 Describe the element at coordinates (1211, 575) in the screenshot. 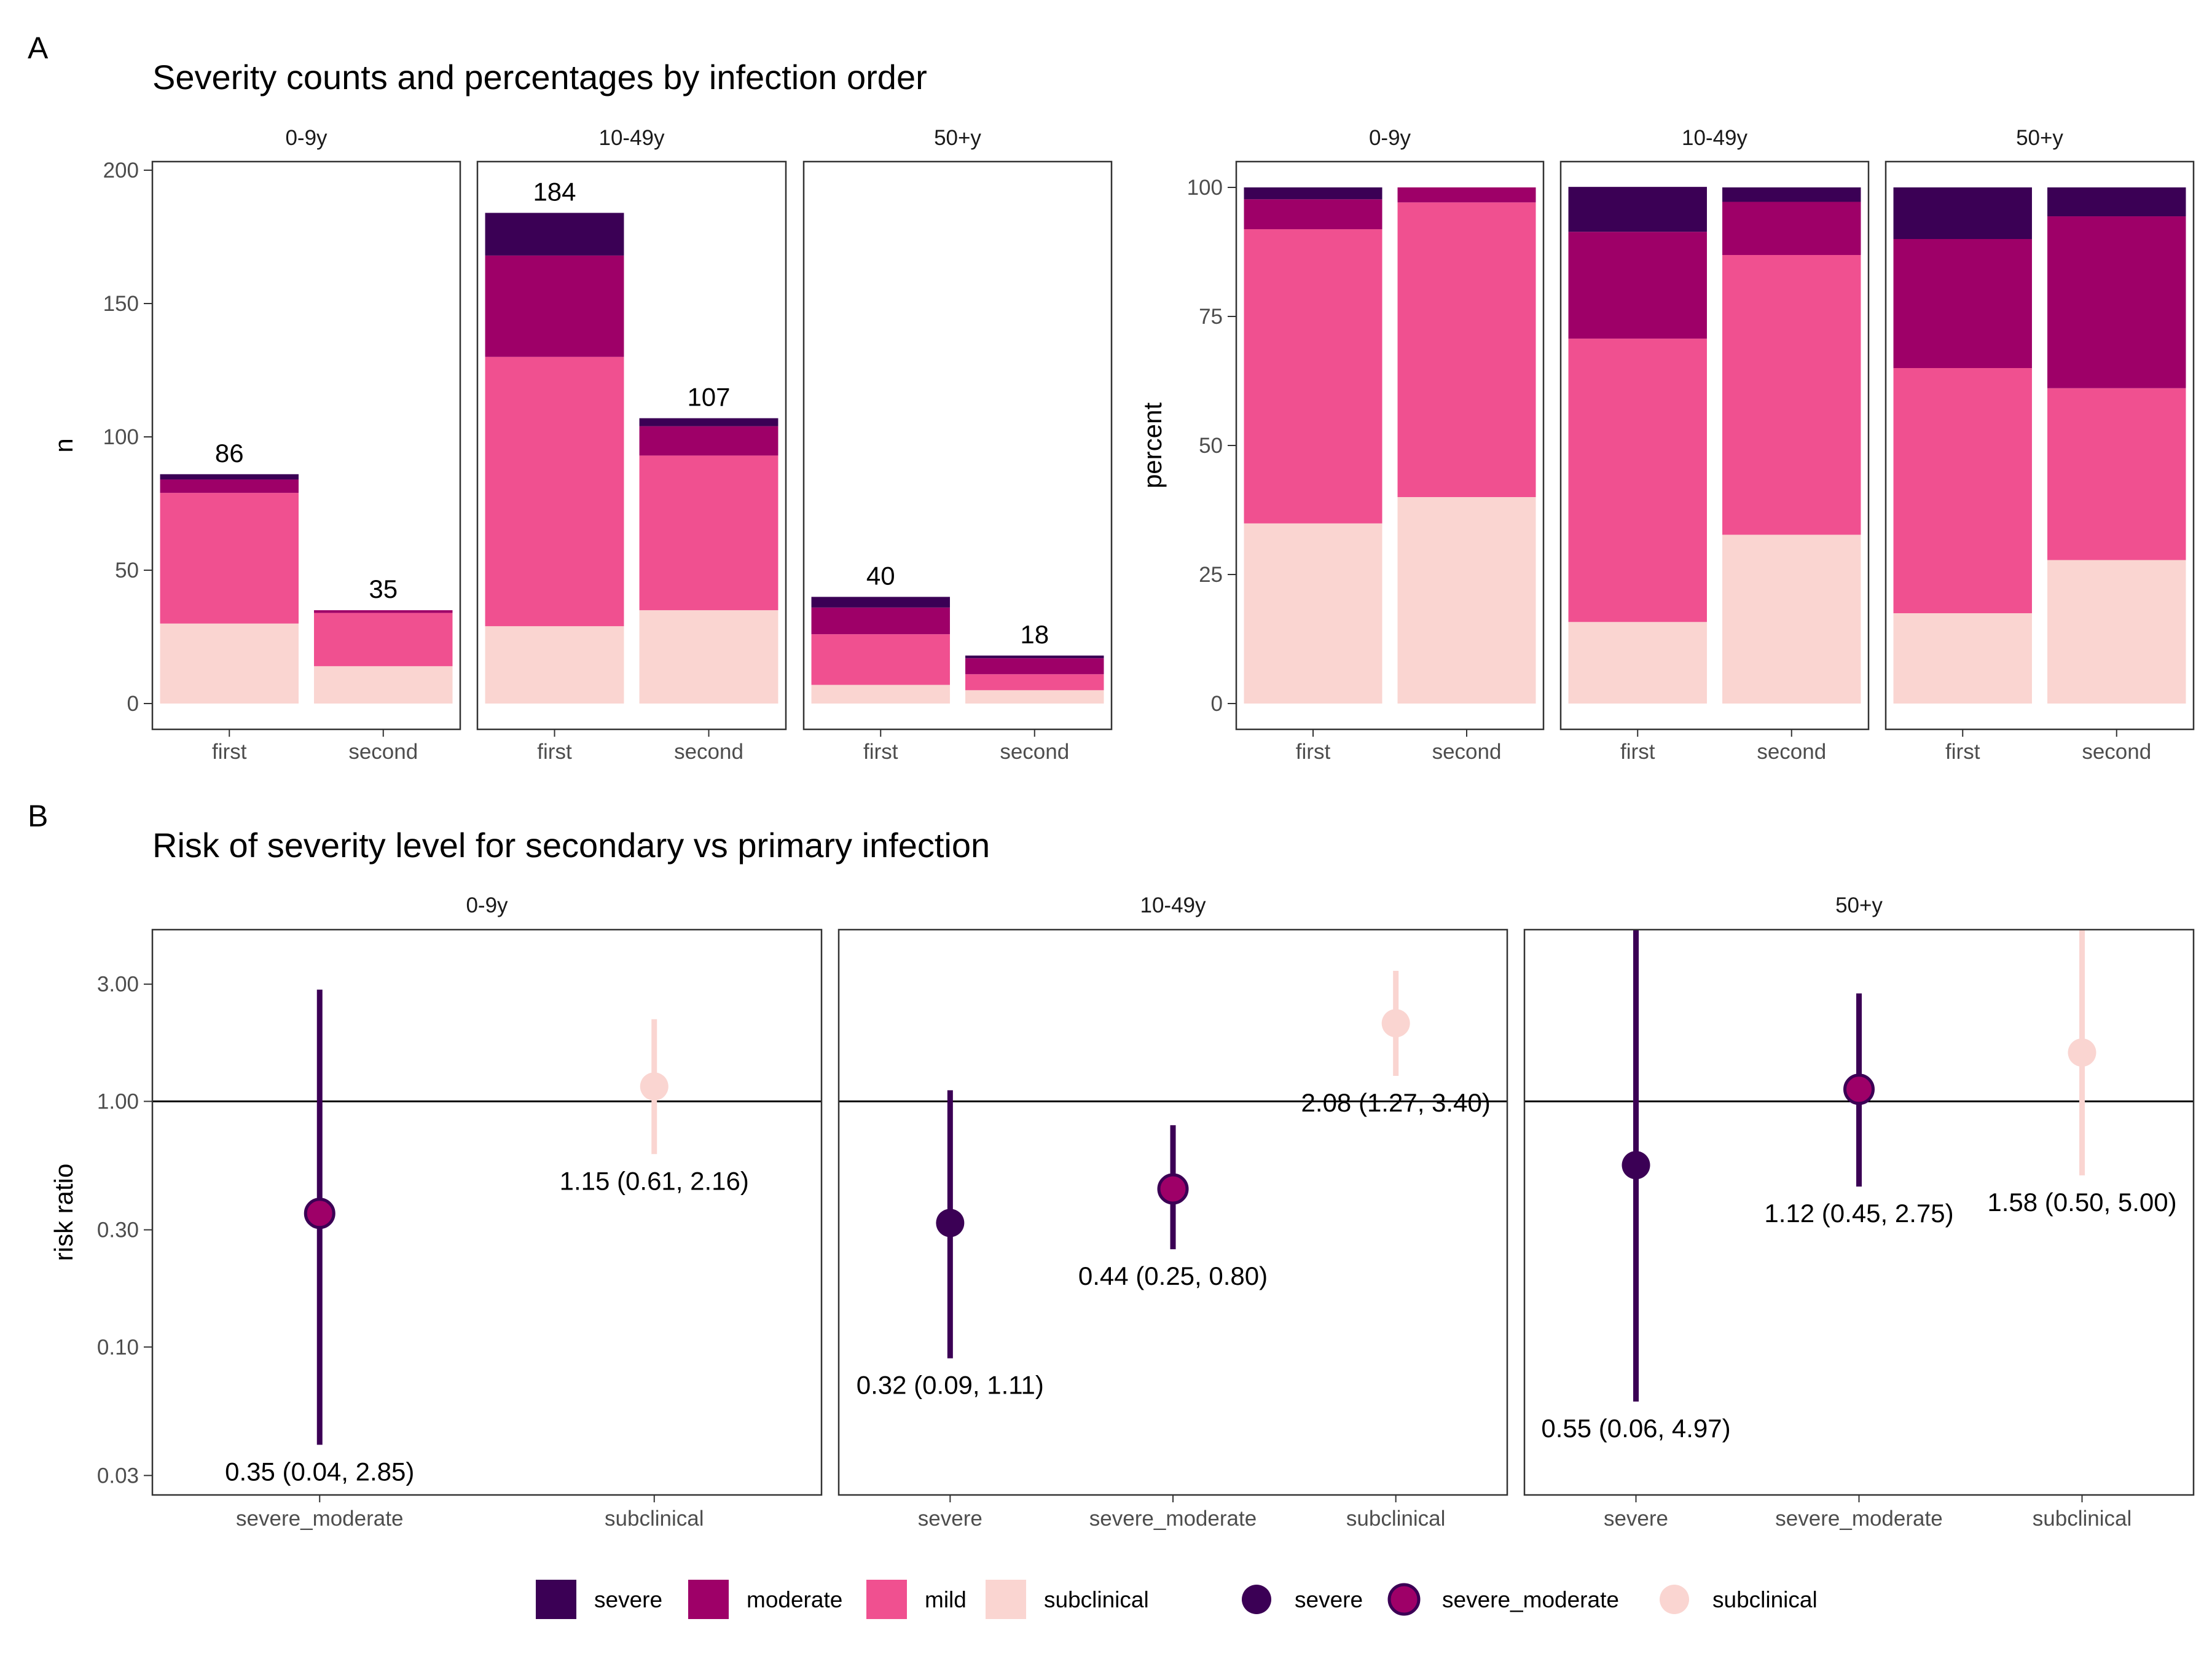

I see `y-tick-label: 25` at that location.